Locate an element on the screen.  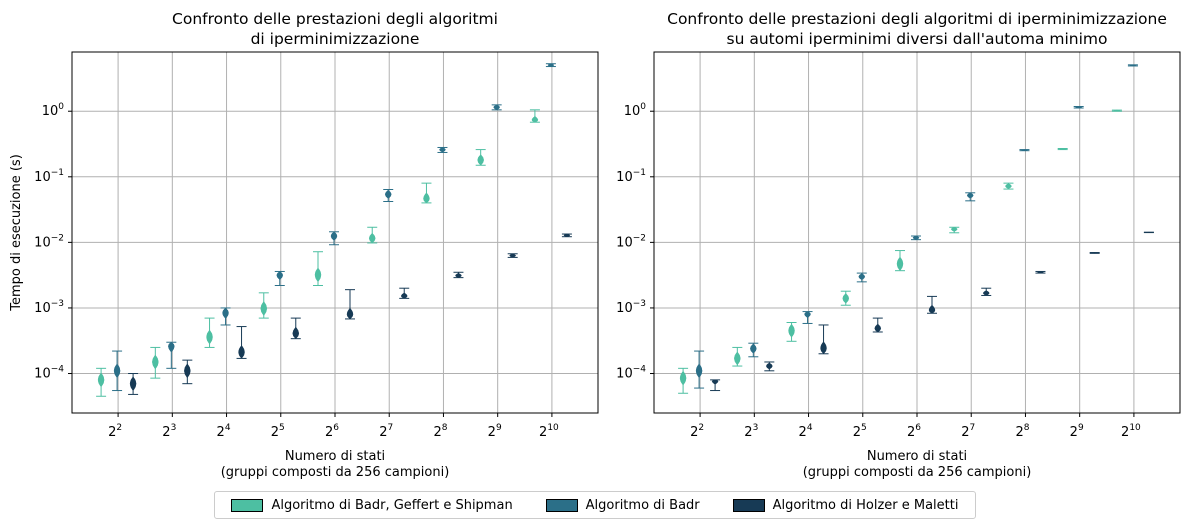
y-tick-label-exp: −1 is located at coordinates (57, 173).